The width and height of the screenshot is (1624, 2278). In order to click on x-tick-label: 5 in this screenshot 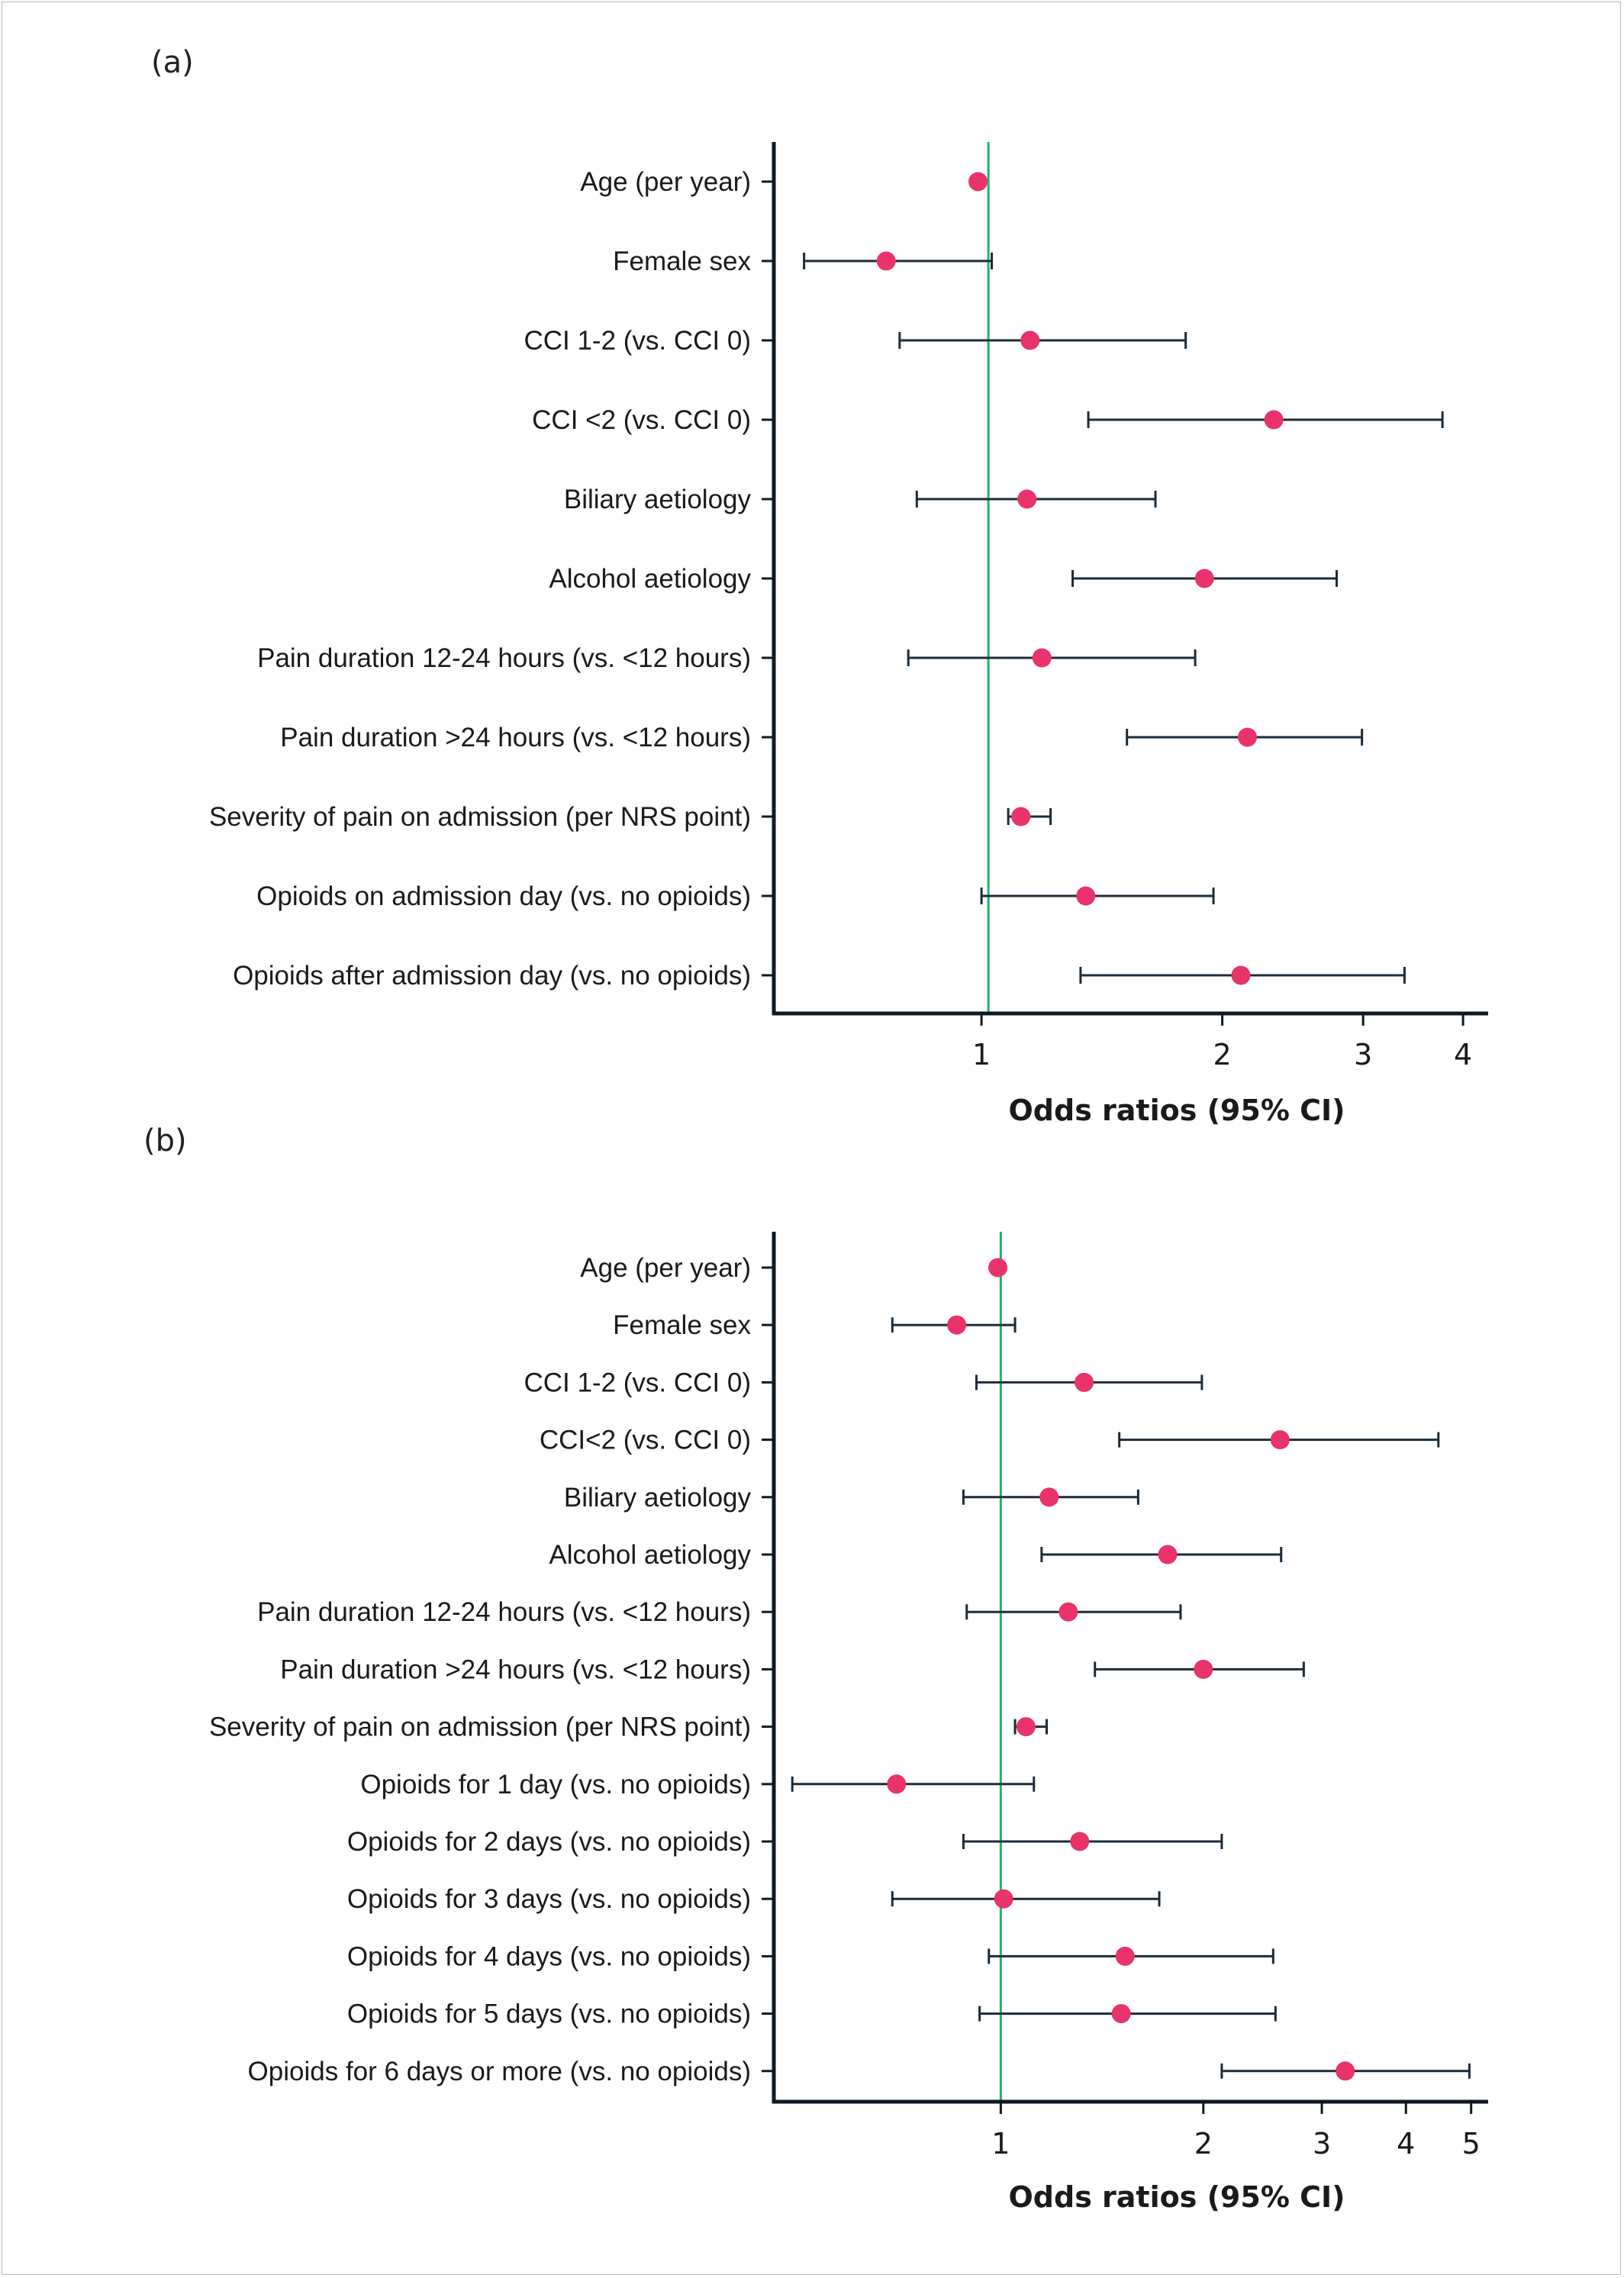, I will do `click(1471, 2143)`.